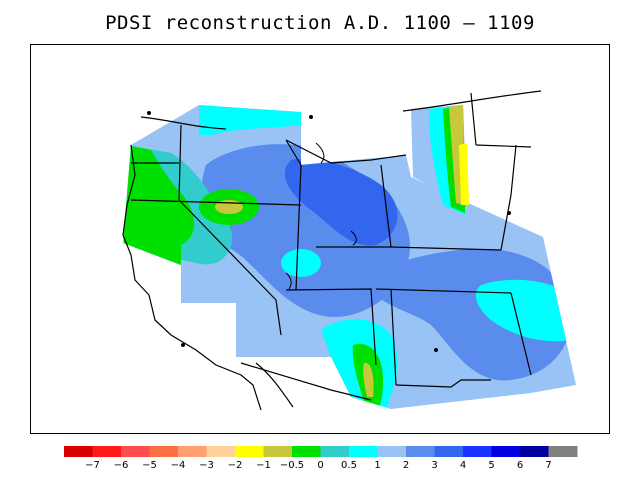 The image size is (640, 480). I want to click on map-title: PDSI reconstruction A.D. 1100 – 1109, so click(320, 23).